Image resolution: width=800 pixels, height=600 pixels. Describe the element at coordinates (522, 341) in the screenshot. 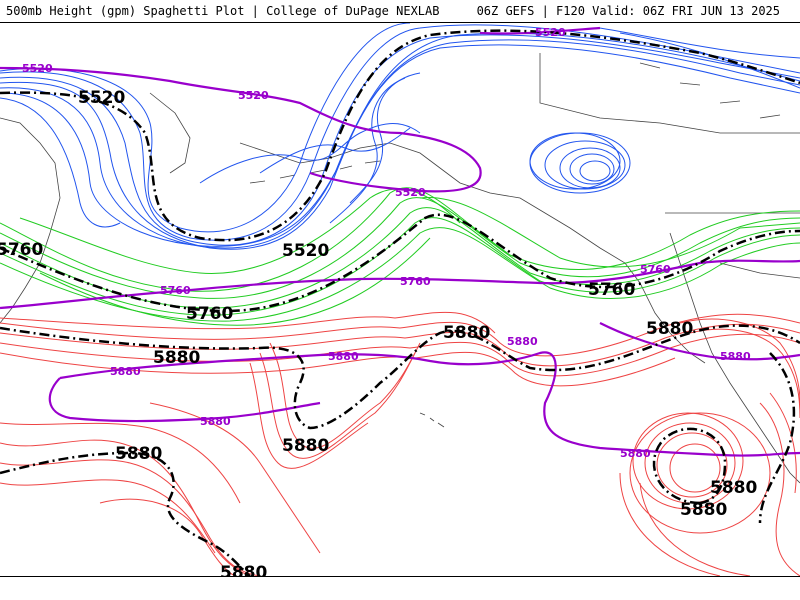

I see `clim-label-5880-mid: 5880` at that location.